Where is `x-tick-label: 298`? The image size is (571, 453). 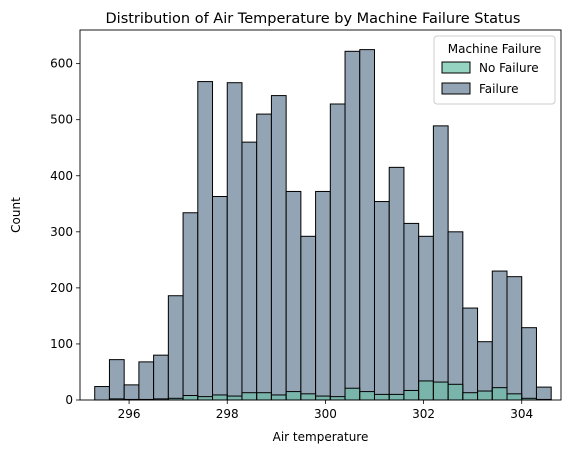
x-tick-label: 298 is located at coordinates (227, 414).